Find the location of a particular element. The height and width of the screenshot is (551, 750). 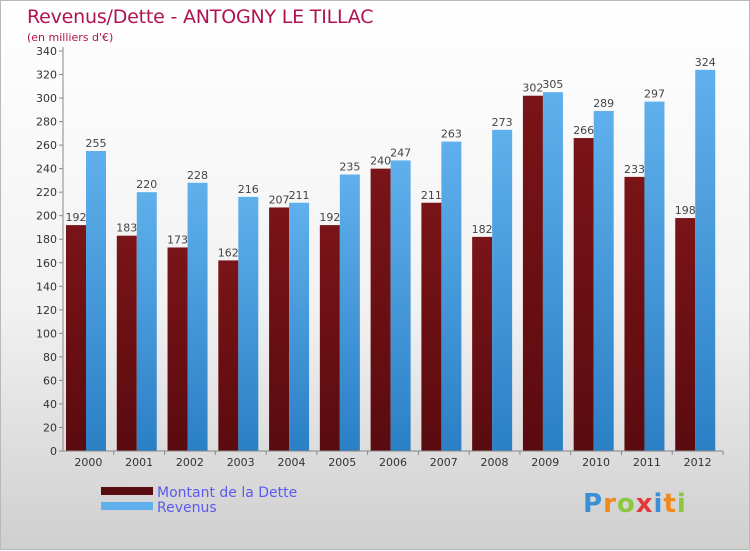

y-tick-label-260: 260 is located at coordinates (46, 145).